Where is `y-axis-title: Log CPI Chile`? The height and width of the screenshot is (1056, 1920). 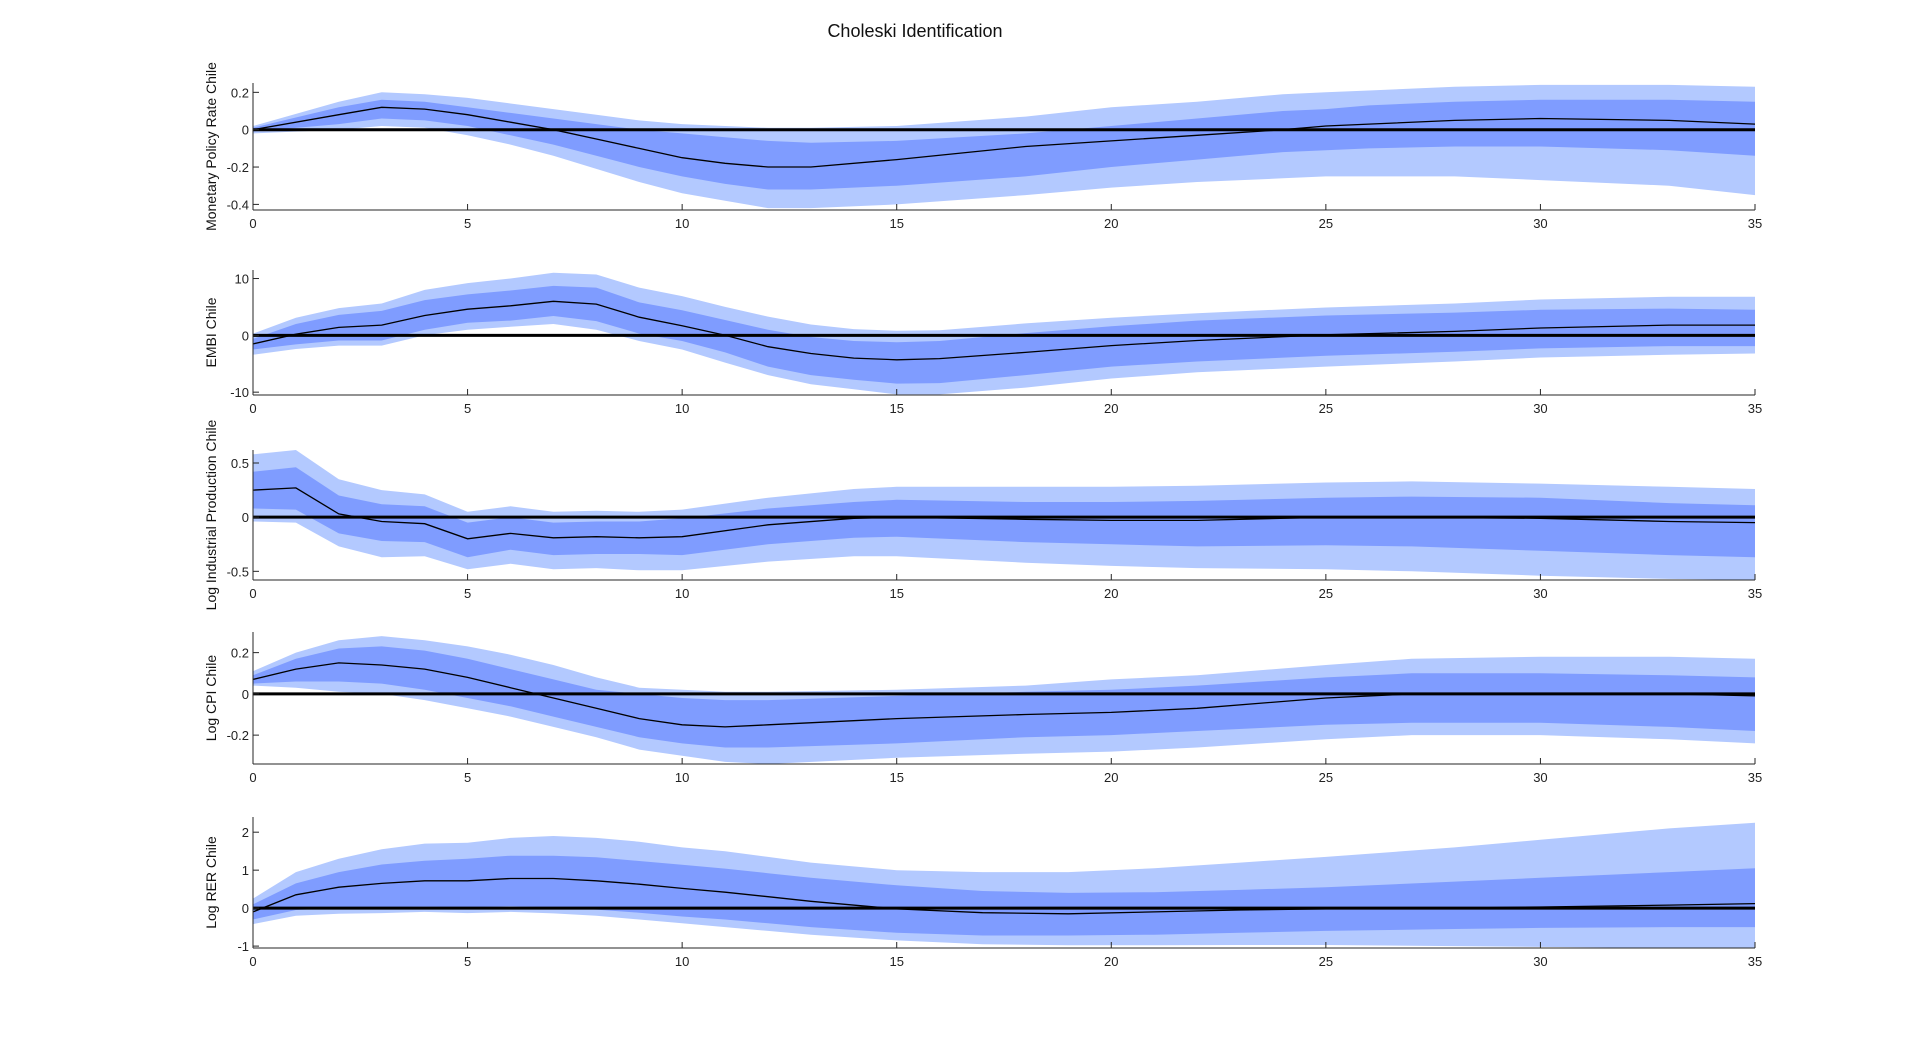 y-axis-title: Log CPI Chile is located at coordinates (211, 698).